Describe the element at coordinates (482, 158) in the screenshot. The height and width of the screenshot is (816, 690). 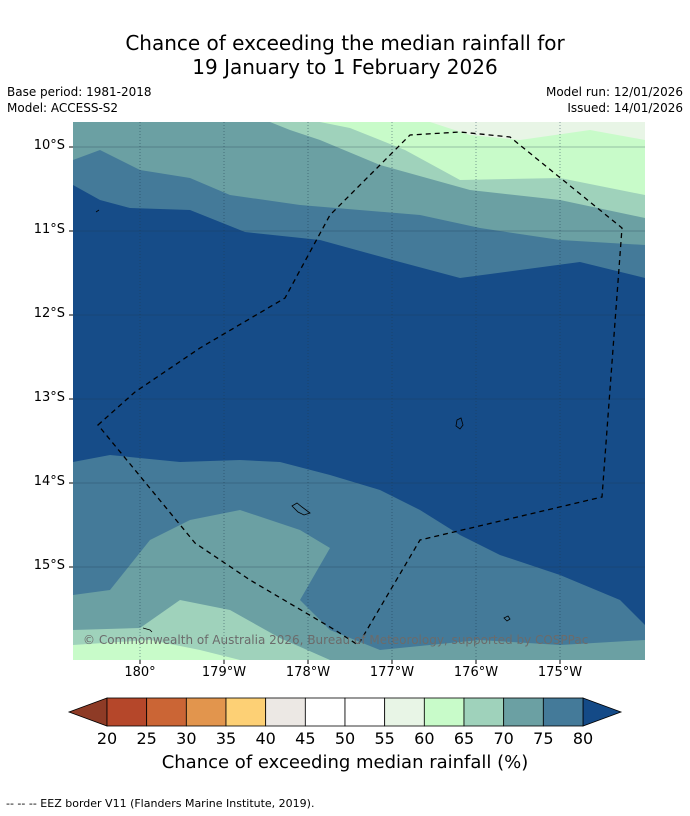
I see `contour-55-60-north` at that location.